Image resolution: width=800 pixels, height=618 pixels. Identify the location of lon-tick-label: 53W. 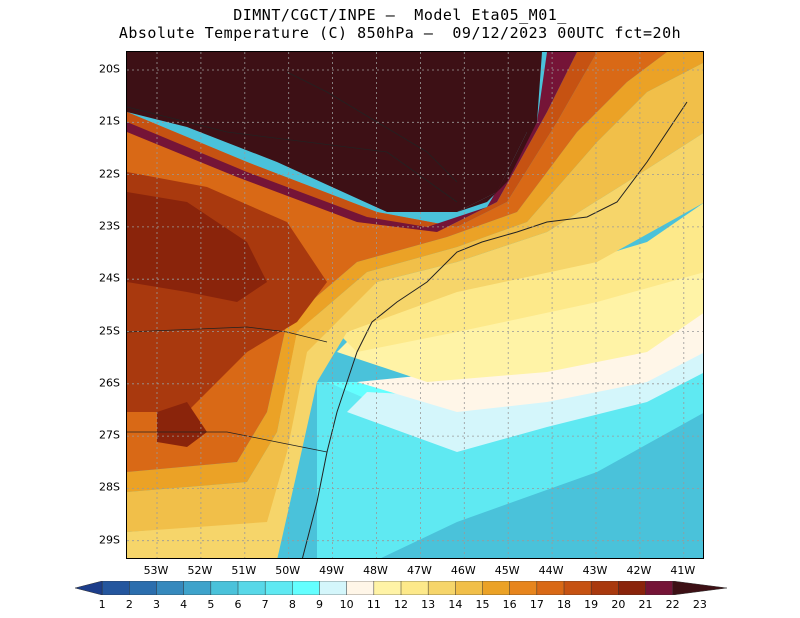
(156, 570).